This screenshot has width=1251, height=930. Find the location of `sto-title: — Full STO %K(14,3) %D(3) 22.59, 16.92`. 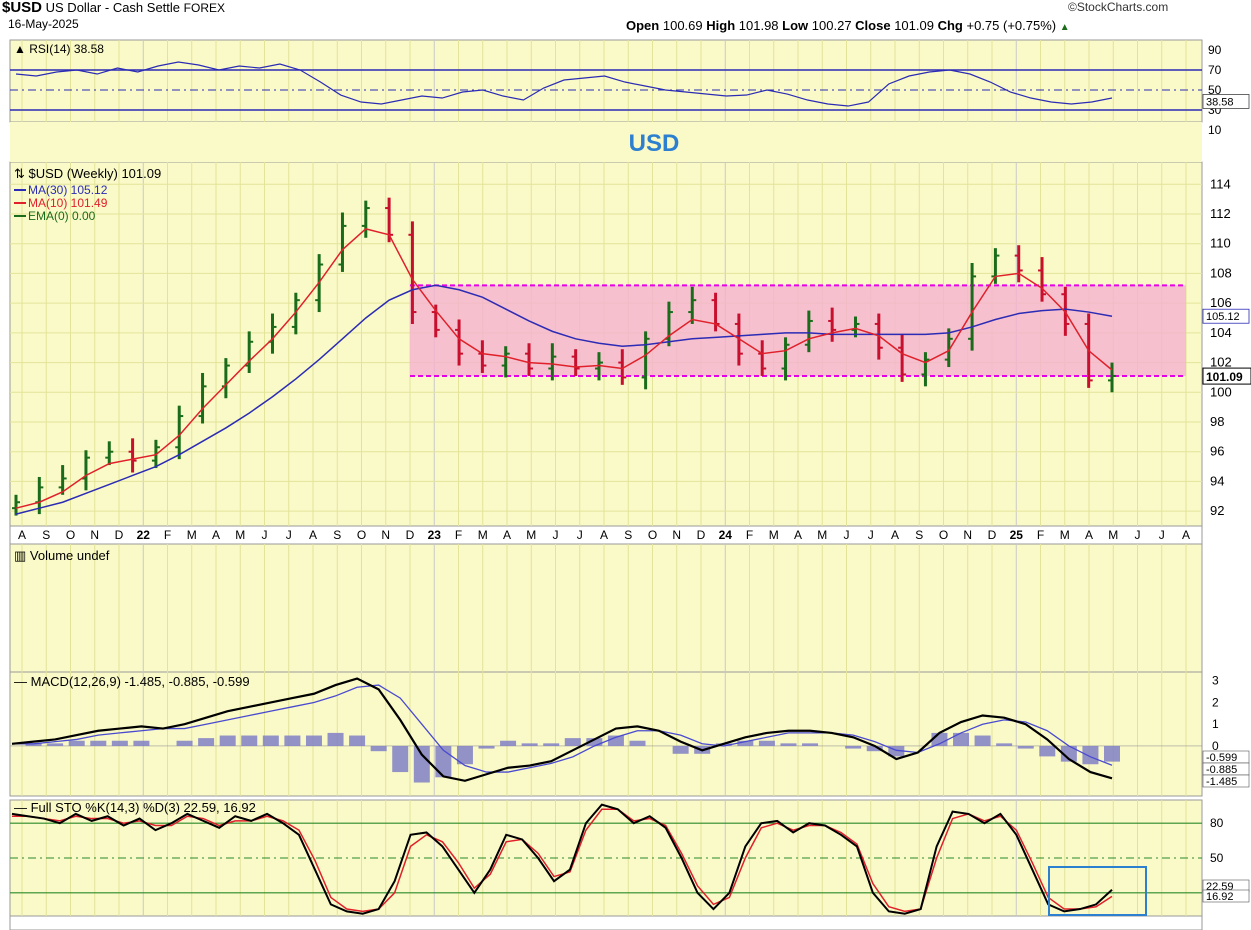

sto-title: — Full STO %K(14,3) %D(3) 22.59, 16.92 is located at coordinates (135, 807).